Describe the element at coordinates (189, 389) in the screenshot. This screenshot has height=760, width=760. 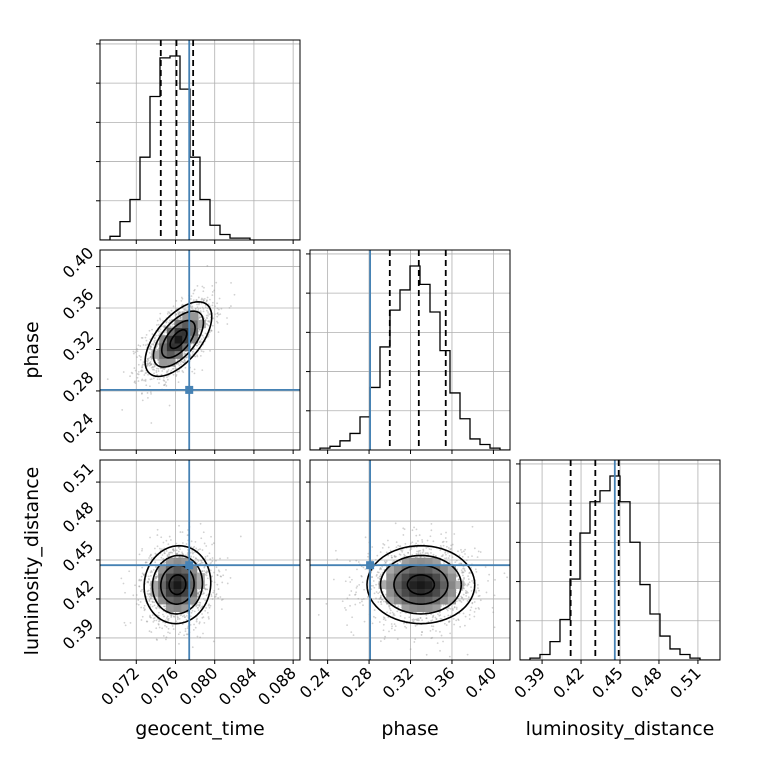
I see `truth-marker` at that location.